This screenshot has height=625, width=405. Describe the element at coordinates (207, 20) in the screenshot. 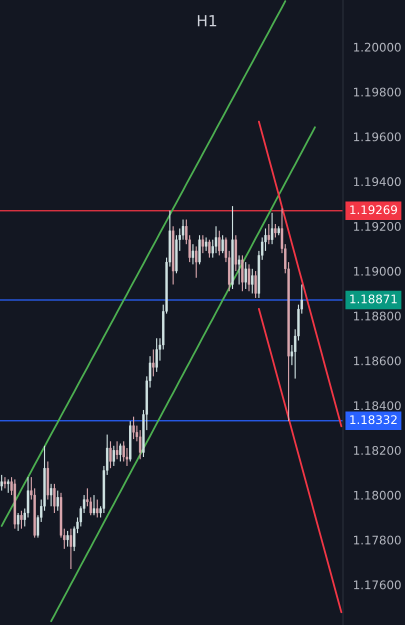

I see `text: H1` at that location.